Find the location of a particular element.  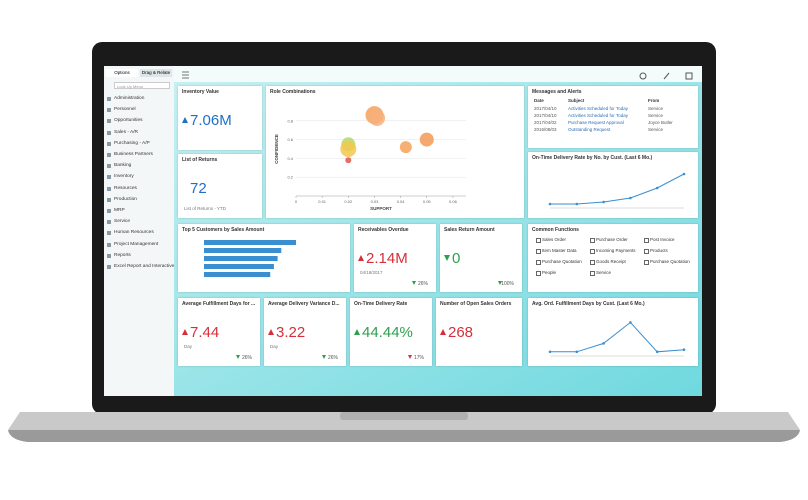

menu-item: Project Management is located at coordinates (136, 244).